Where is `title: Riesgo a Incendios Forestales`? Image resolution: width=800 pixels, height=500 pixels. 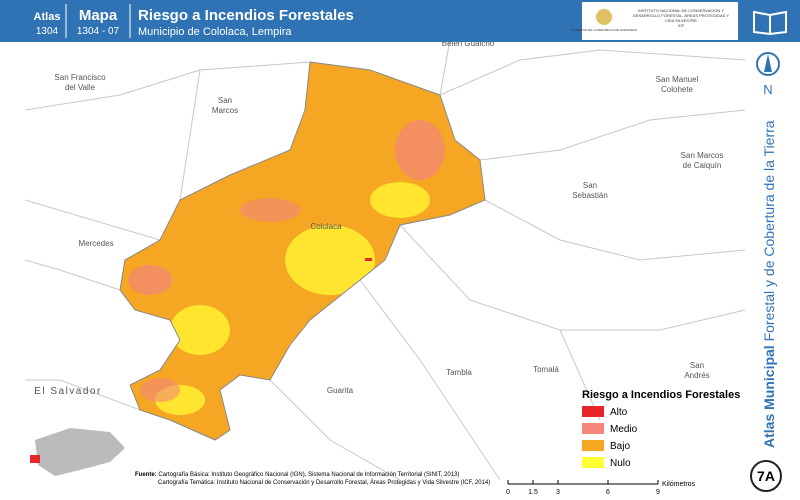 title: Riesgo a Incendios Forestales is located at coordinates (246, 15).